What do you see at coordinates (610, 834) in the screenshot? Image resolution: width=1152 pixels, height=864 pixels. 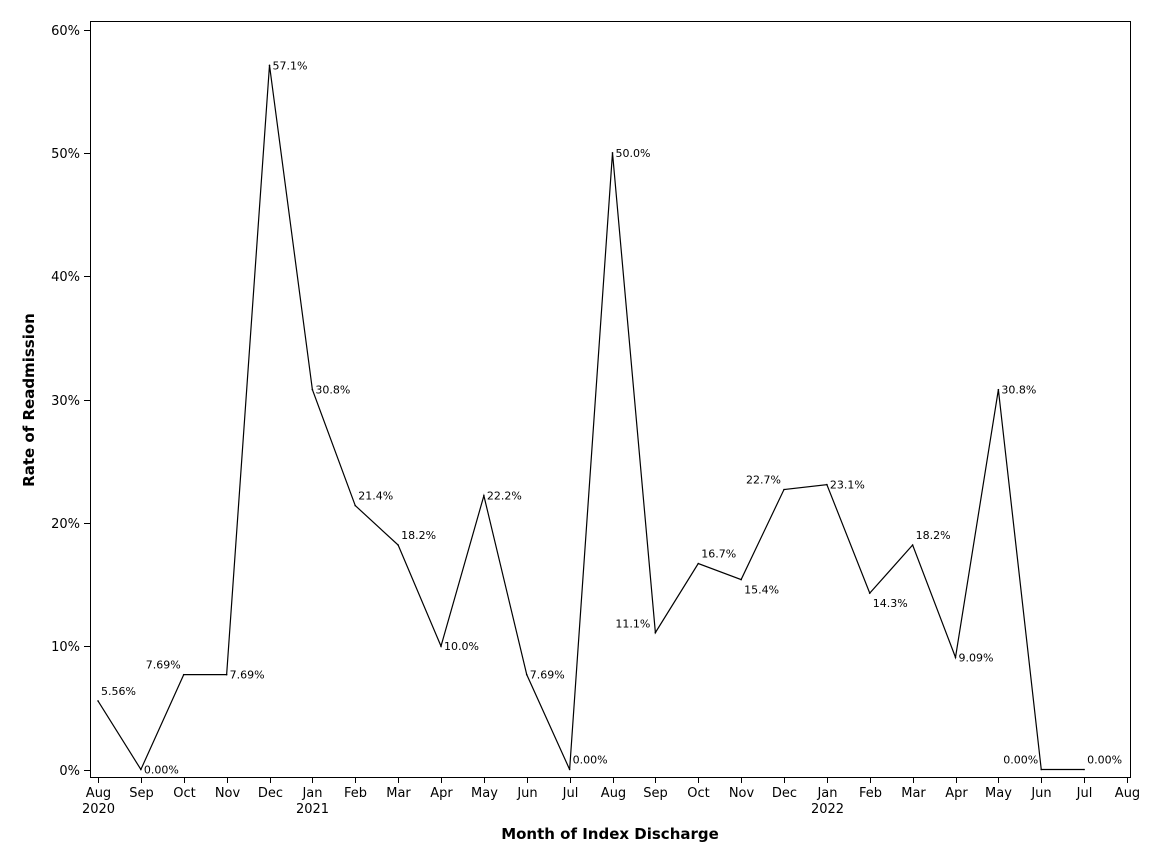 I see `x-axis-title: Month of Index Discharge` at bounding box center [610, 834].